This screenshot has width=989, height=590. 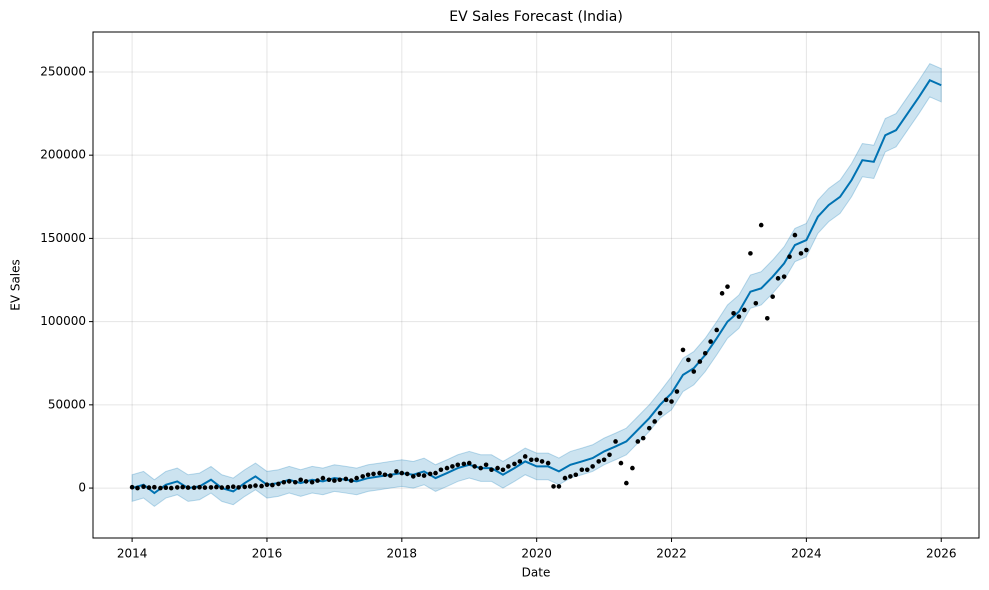 What do you see at coordinates (63, 155) in the screenshot?
I see `y-tick-label: 200000` at bounding box center [63, 155].